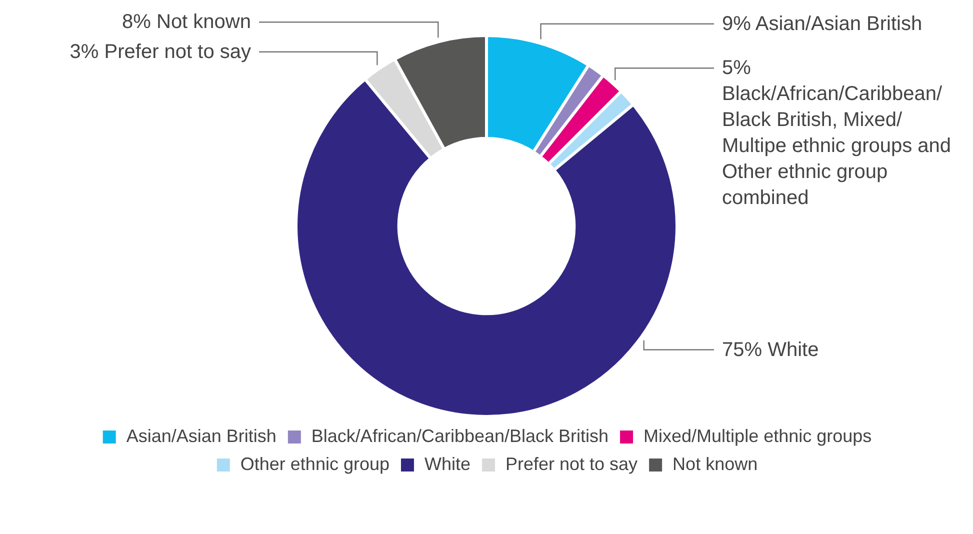  I want to click on legend-label: Not known, so click(715, 464).